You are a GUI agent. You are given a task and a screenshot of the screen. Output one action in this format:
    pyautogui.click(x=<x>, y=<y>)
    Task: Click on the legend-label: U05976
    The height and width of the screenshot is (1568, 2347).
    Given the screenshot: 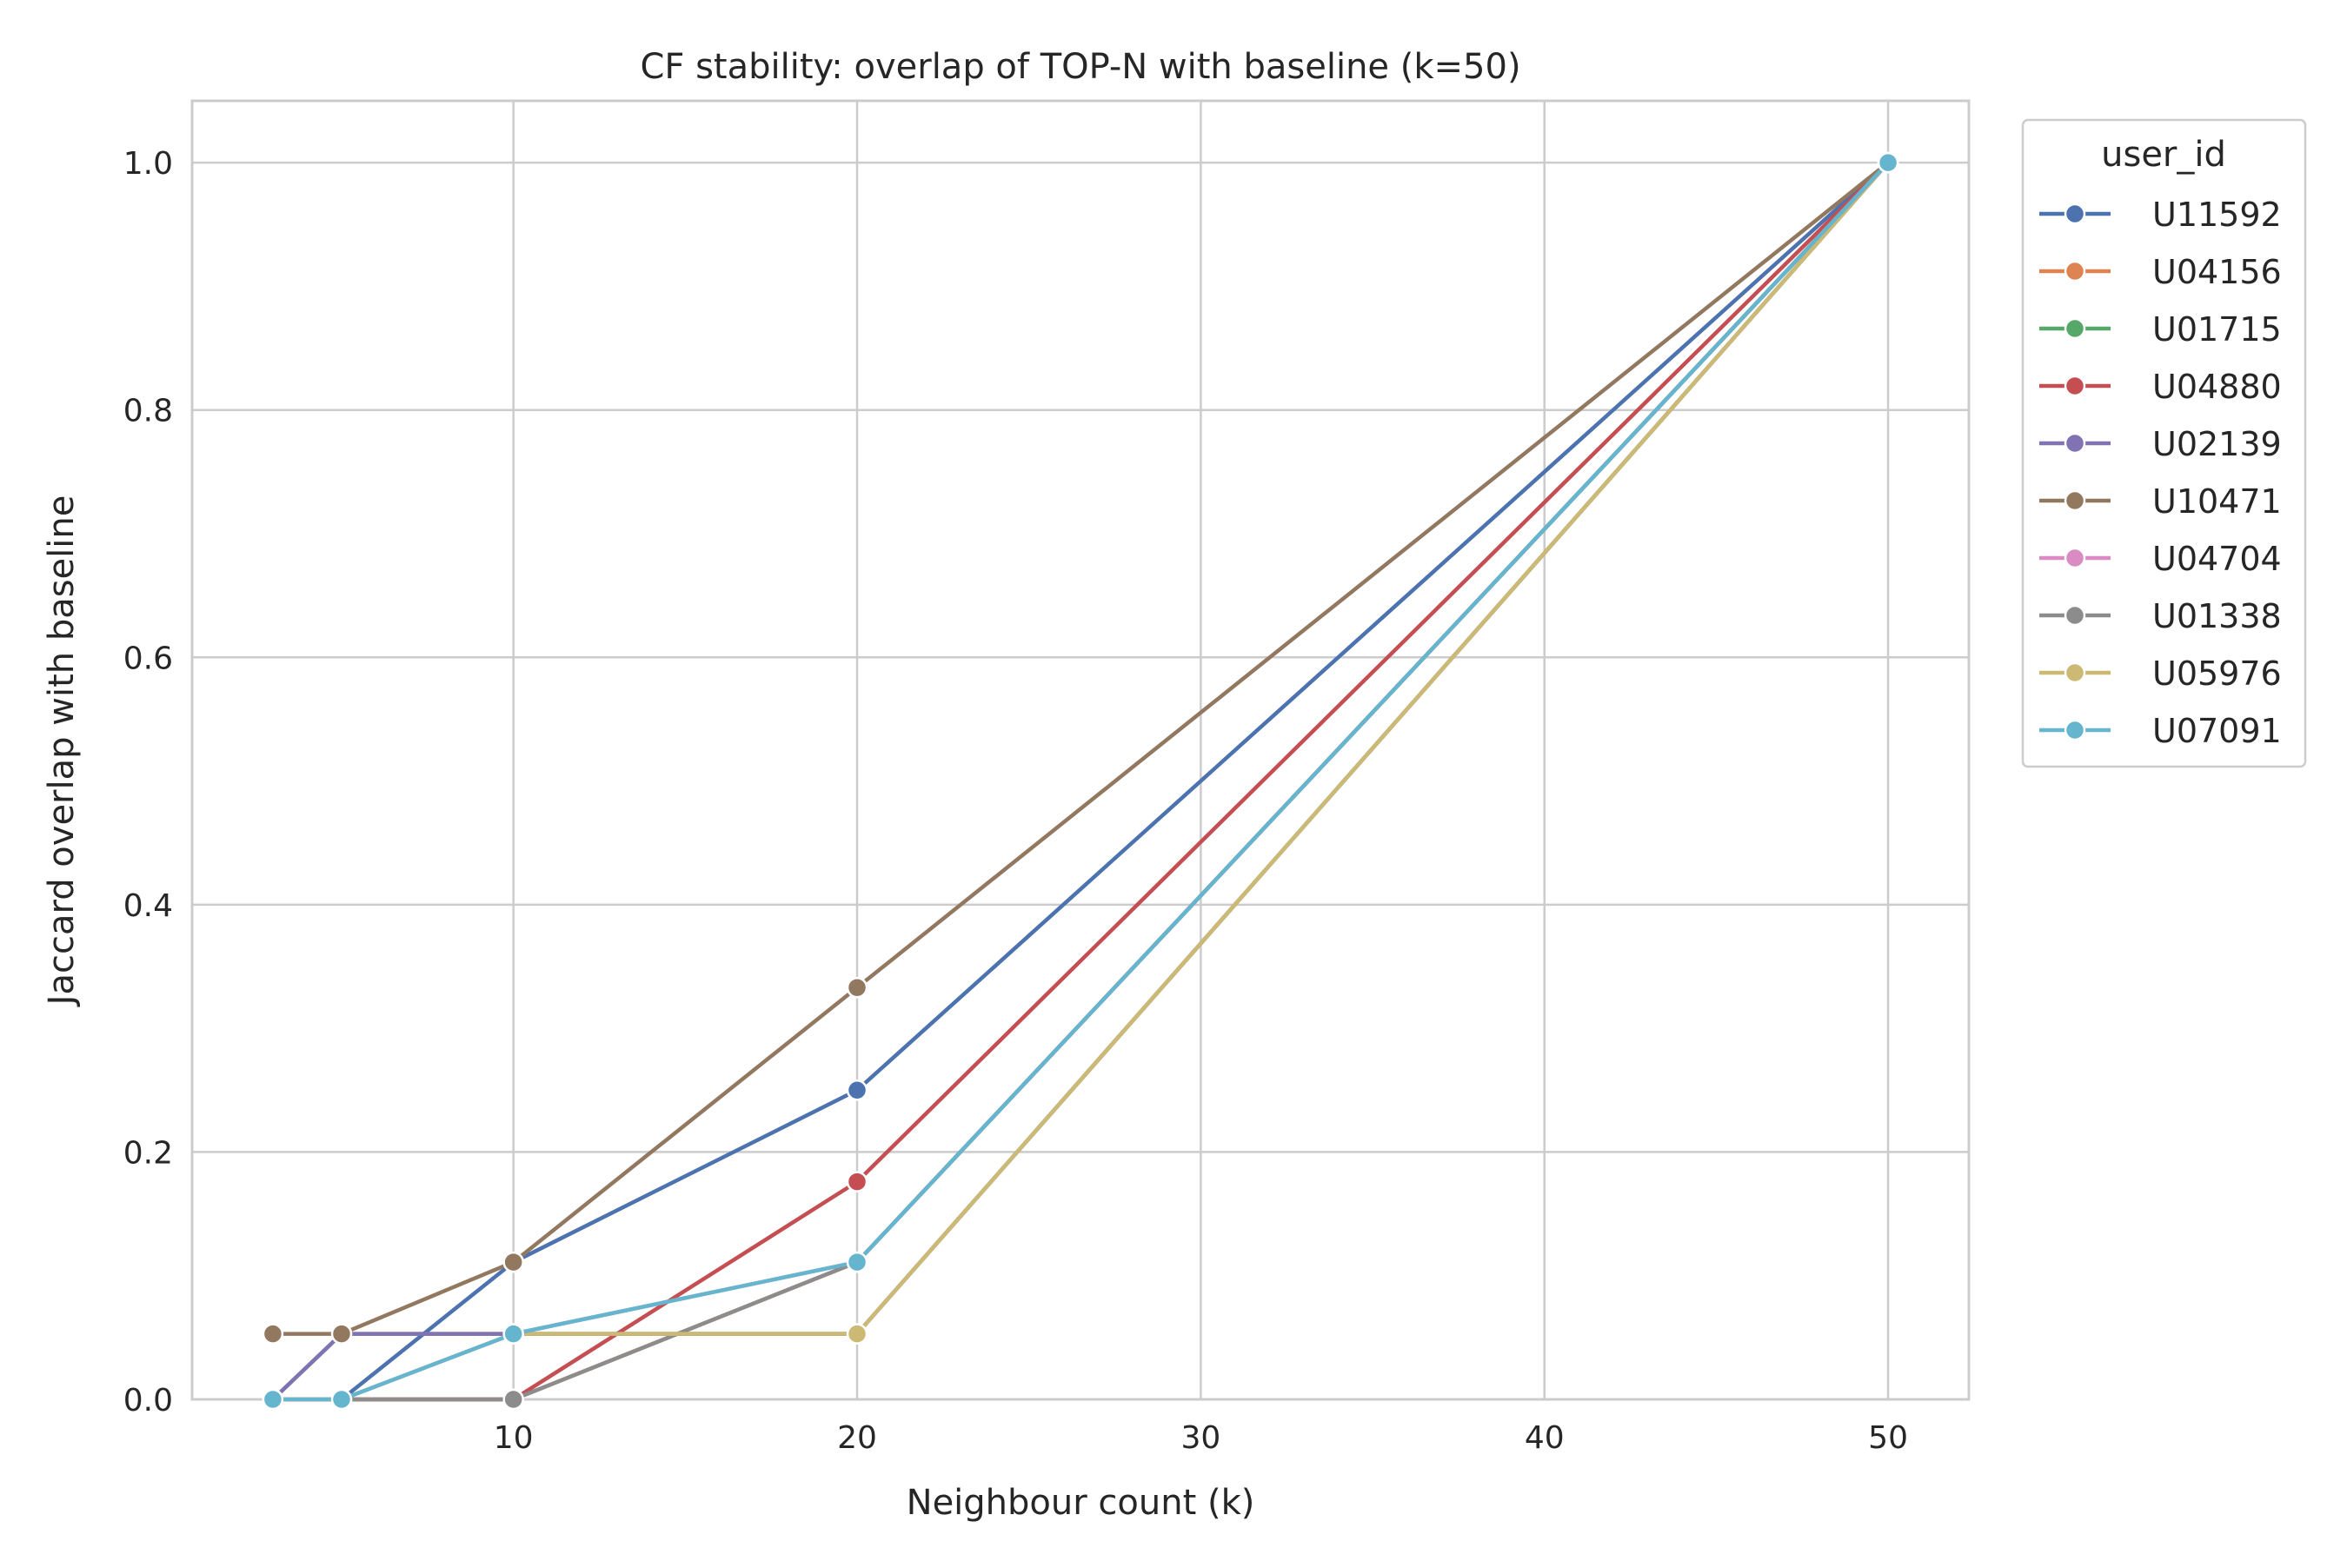 What is the action you would take?
    pyautogui.click(x=2217, y=673)
    